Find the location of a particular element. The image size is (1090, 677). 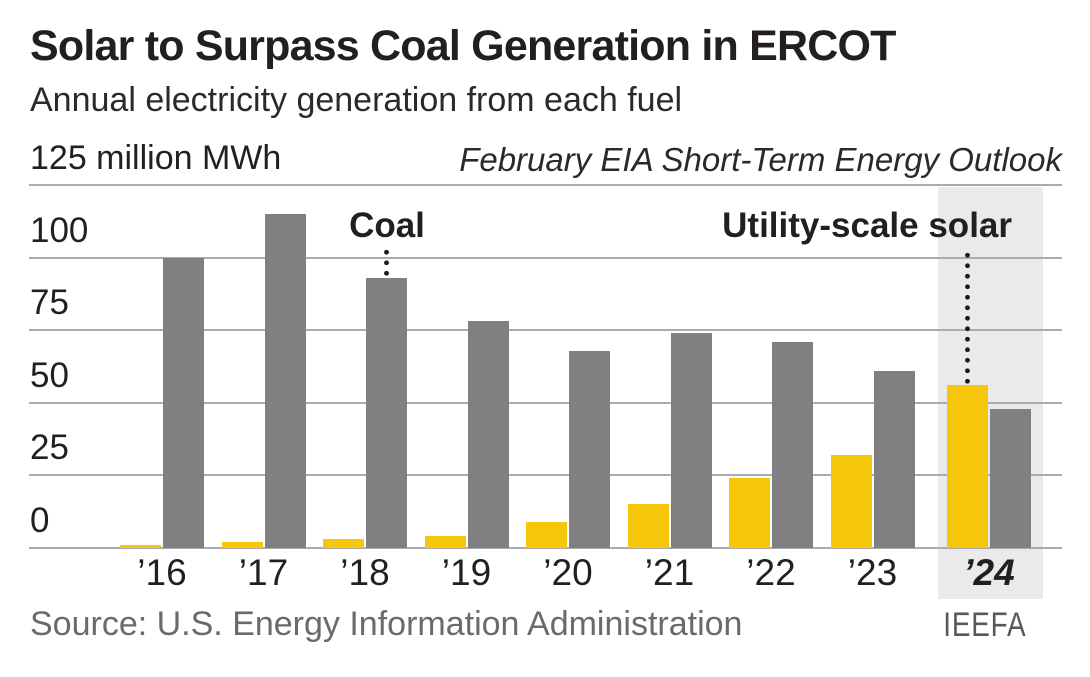

coal-series-label: Coal is located at coordinates (387, 225).